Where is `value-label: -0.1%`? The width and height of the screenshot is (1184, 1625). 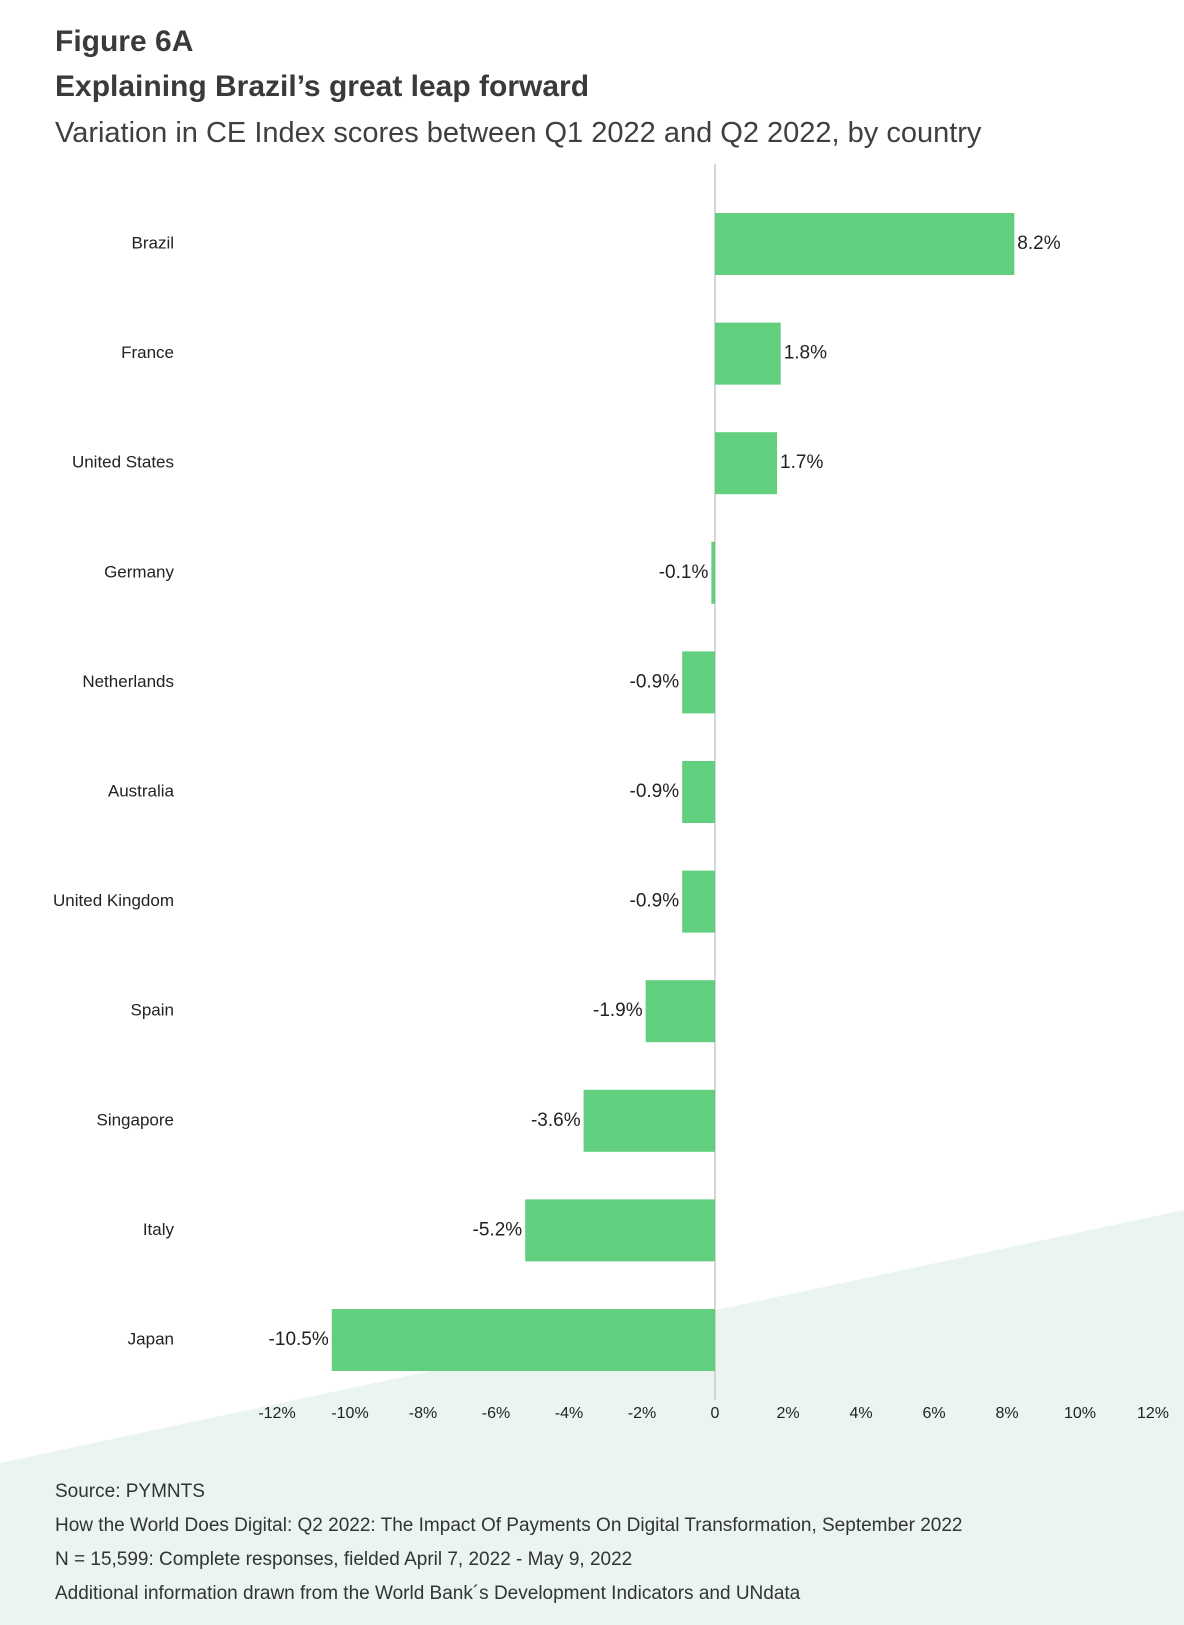 value-label: -0.1% is located at coordinates (684, 572).